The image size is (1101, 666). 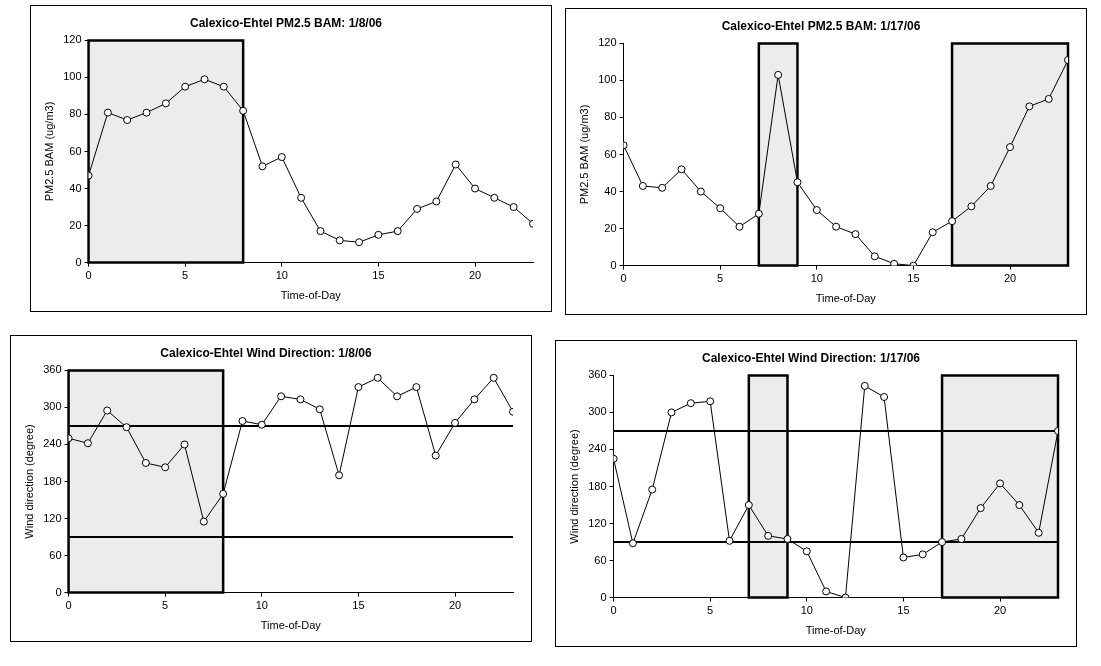 What do you see at coordinates (266, 352) in the screenshot?
I see `chart-title: Calexico-Ehtel Wind Direction: 1/8/06` at bounding box center [266, 352].